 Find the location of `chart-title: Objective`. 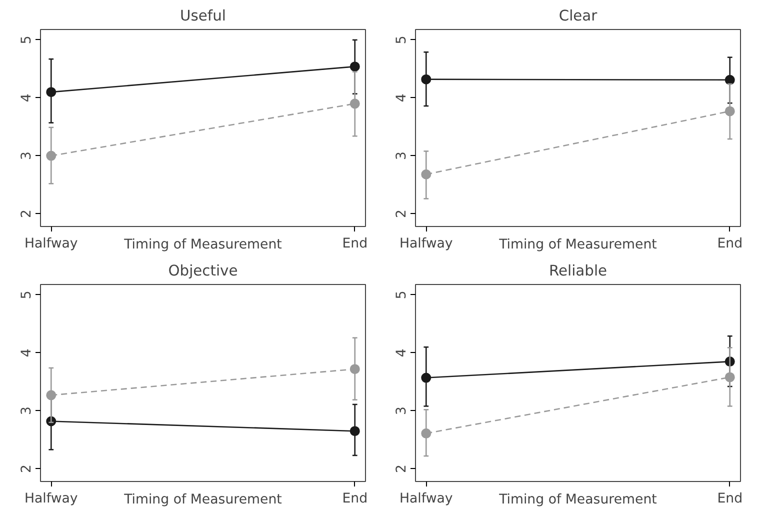

chart-title: Objective is located at coordinates (203, 271).